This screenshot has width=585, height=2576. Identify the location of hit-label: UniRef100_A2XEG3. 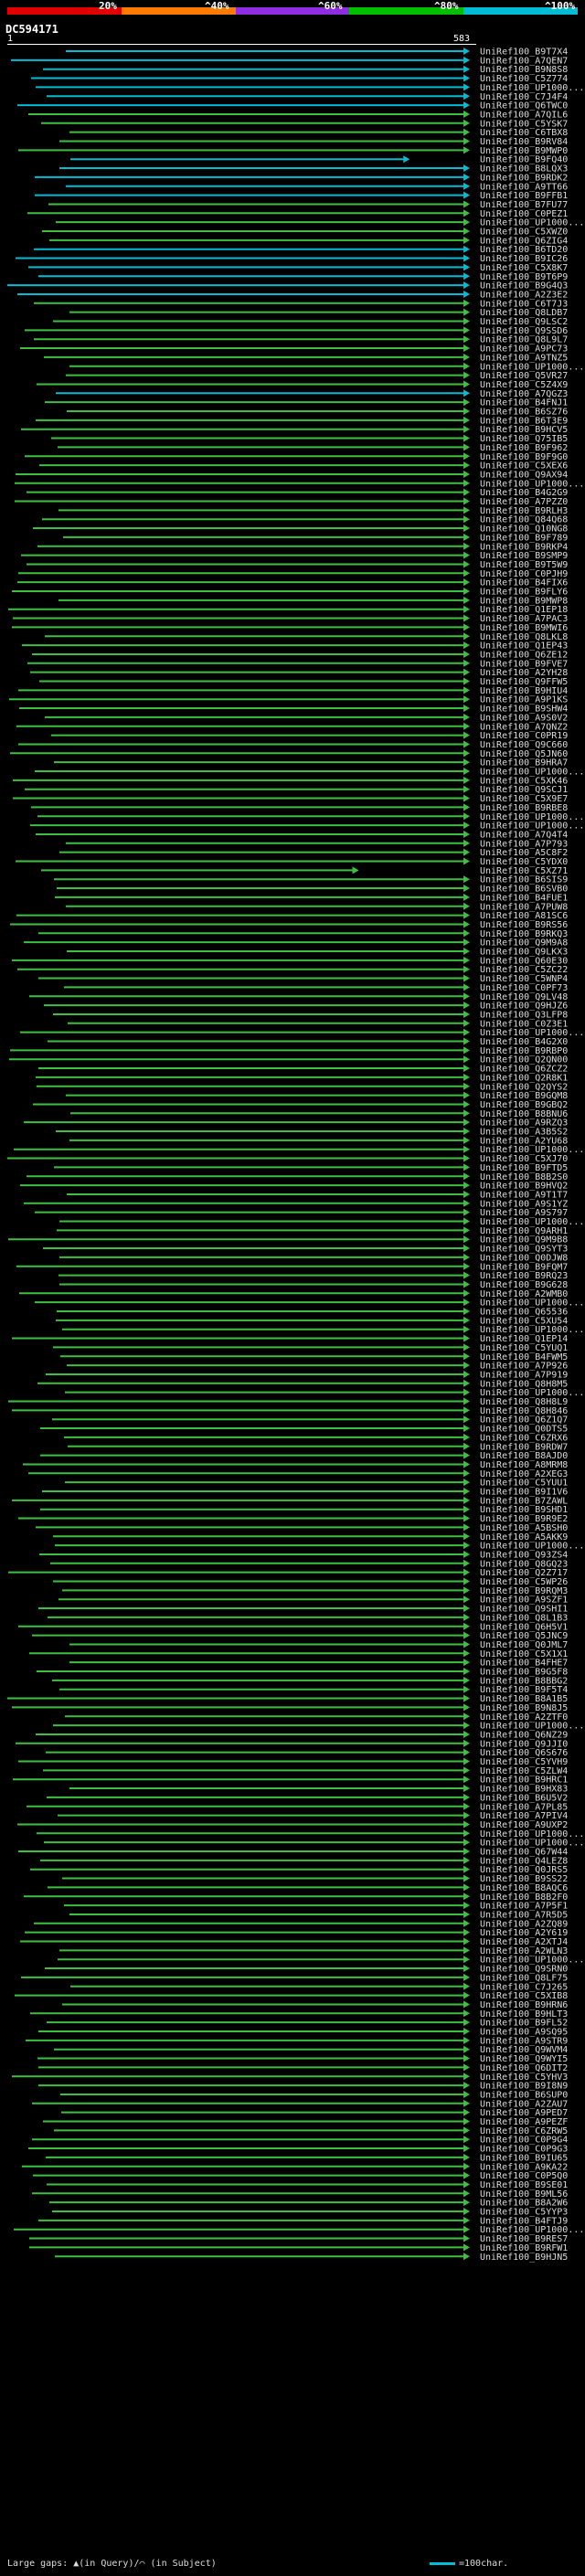
(524, 1474).